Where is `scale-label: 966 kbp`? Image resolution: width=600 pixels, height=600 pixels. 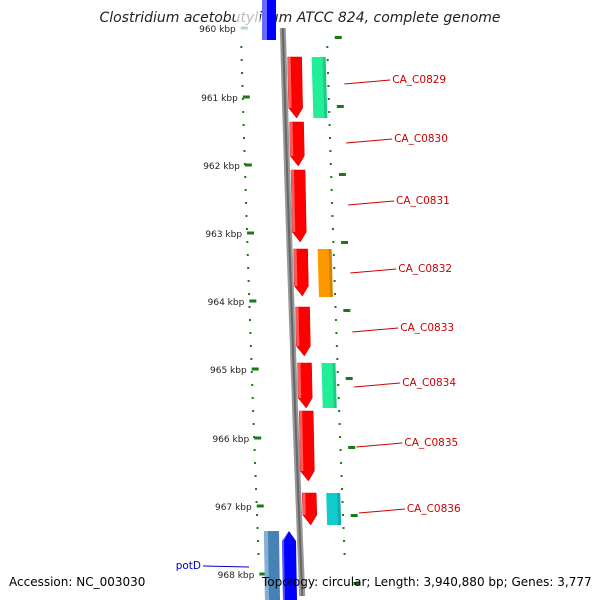 scale-label: 966 kbp is located at coordinates (230, 440).